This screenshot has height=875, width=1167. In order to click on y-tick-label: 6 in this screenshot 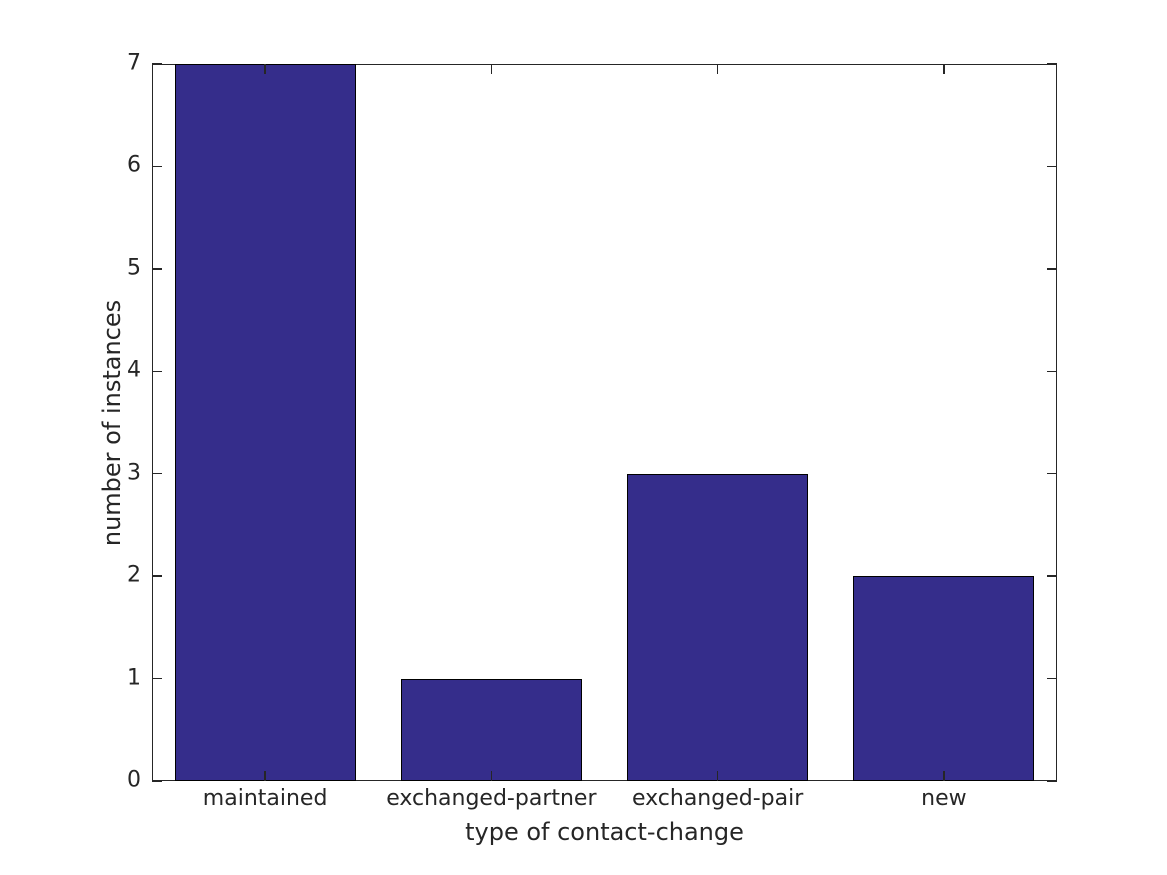, I will do `click(134, 165)`.